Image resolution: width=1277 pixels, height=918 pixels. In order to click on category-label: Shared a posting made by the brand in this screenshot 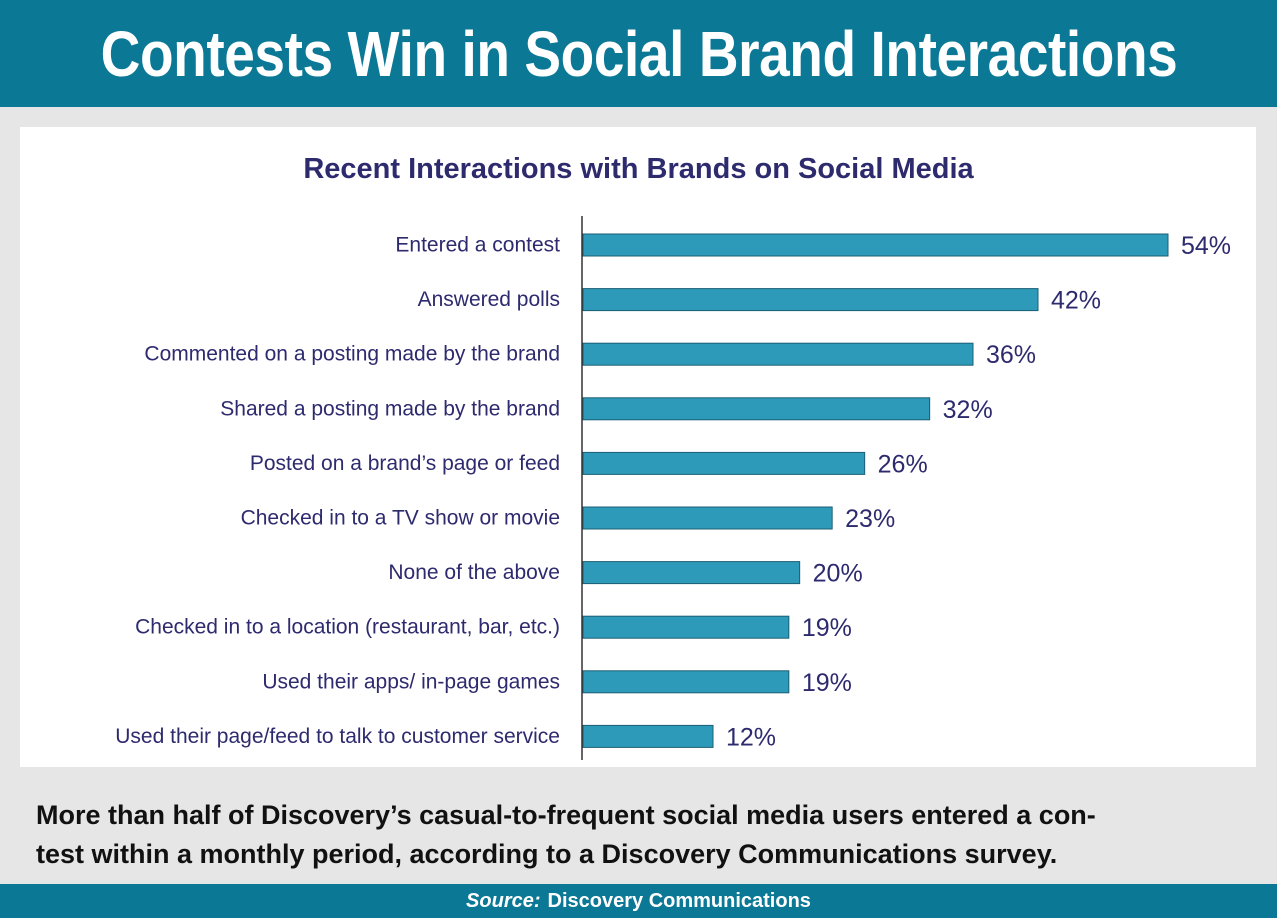, I will do `click(390, 408)`.